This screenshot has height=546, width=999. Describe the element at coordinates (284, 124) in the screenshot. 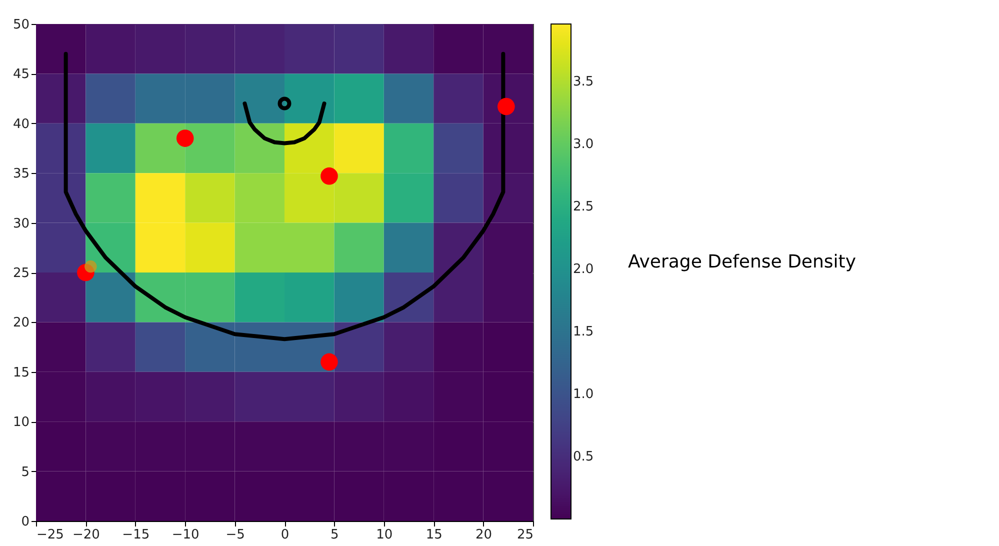

I see `line-series` at that location.